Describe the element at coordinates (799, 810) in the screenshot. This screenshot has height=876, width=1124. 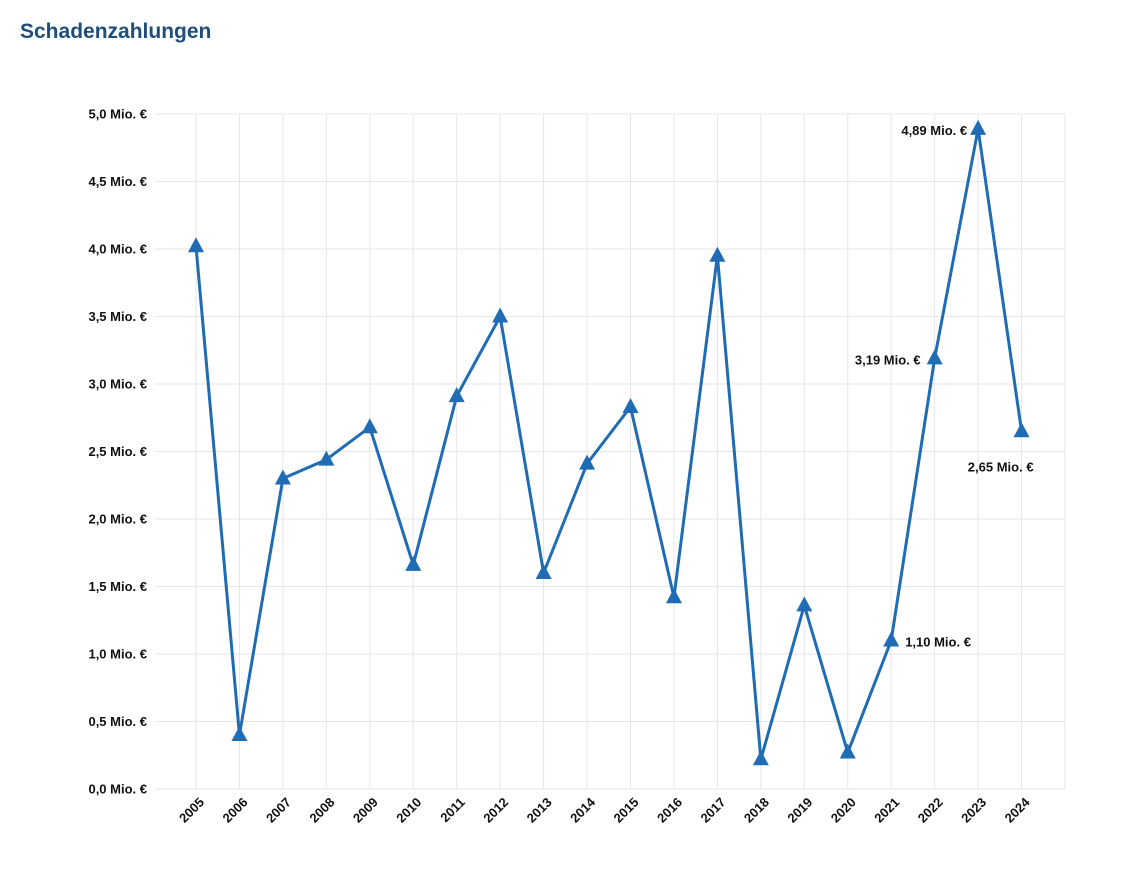
I see `x-tick-label: 2019` at that location.